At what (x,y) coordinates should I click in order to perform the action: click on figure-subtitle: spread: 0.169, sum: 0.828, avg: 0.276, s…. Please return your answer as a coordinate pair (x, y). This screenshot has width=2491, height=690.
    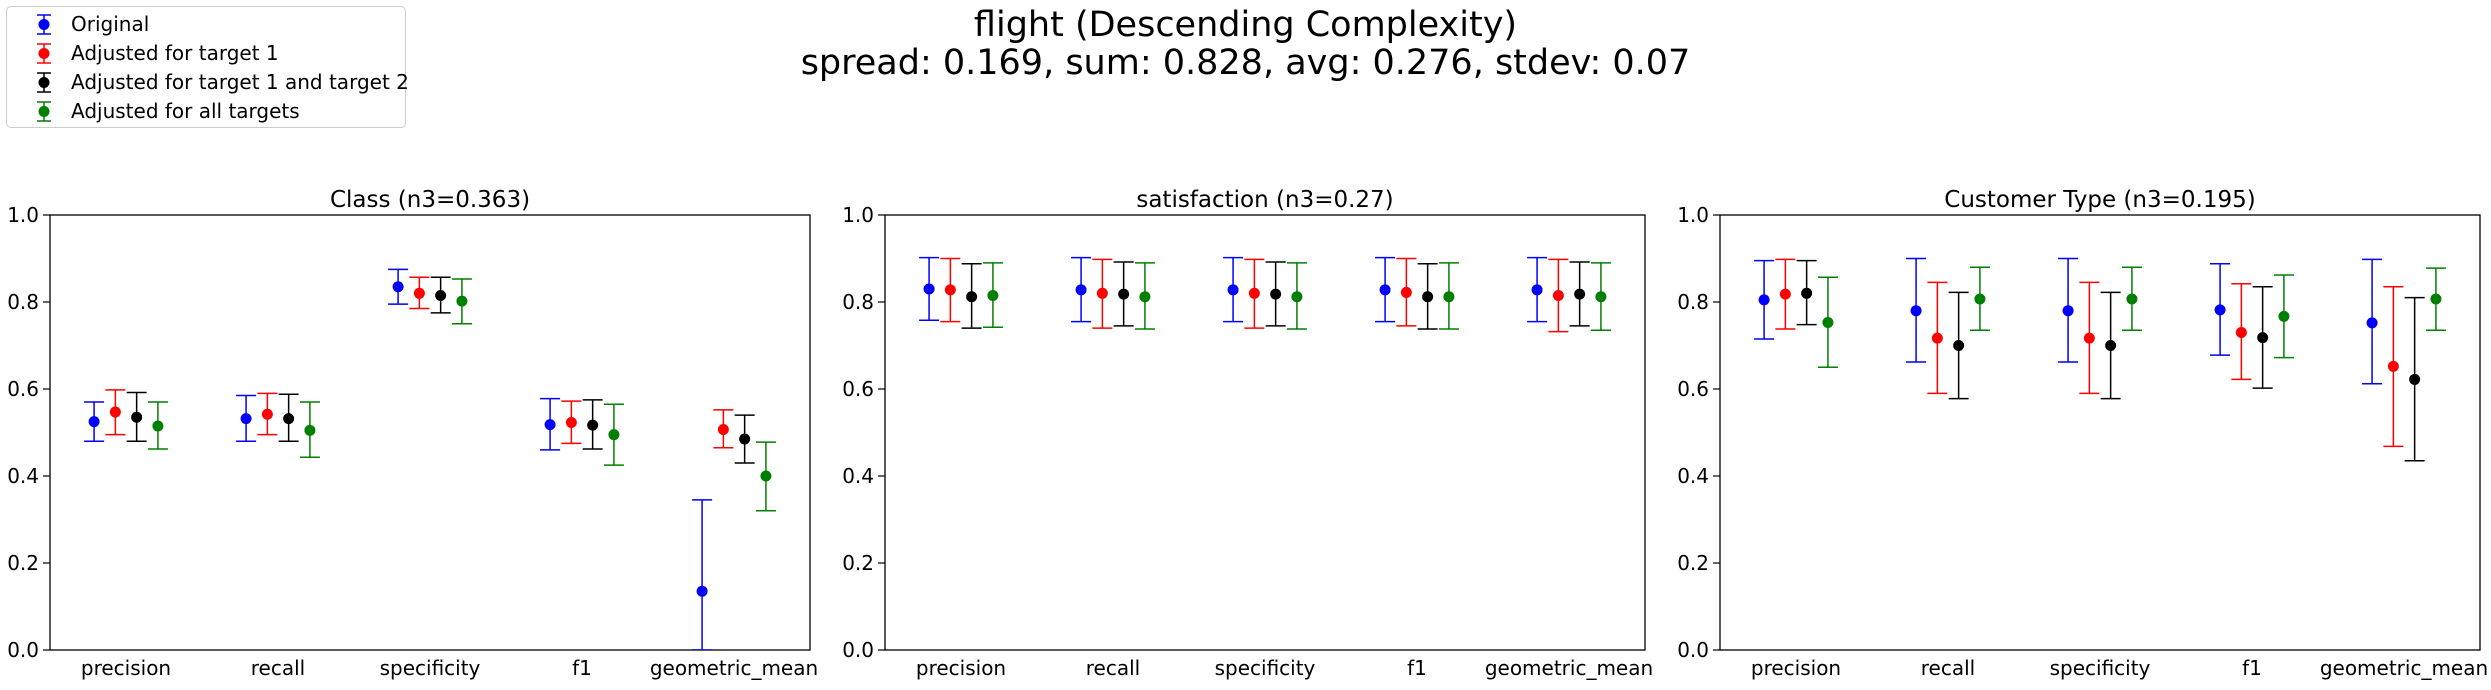
    Looking at the image, I should click on (1245, 63).